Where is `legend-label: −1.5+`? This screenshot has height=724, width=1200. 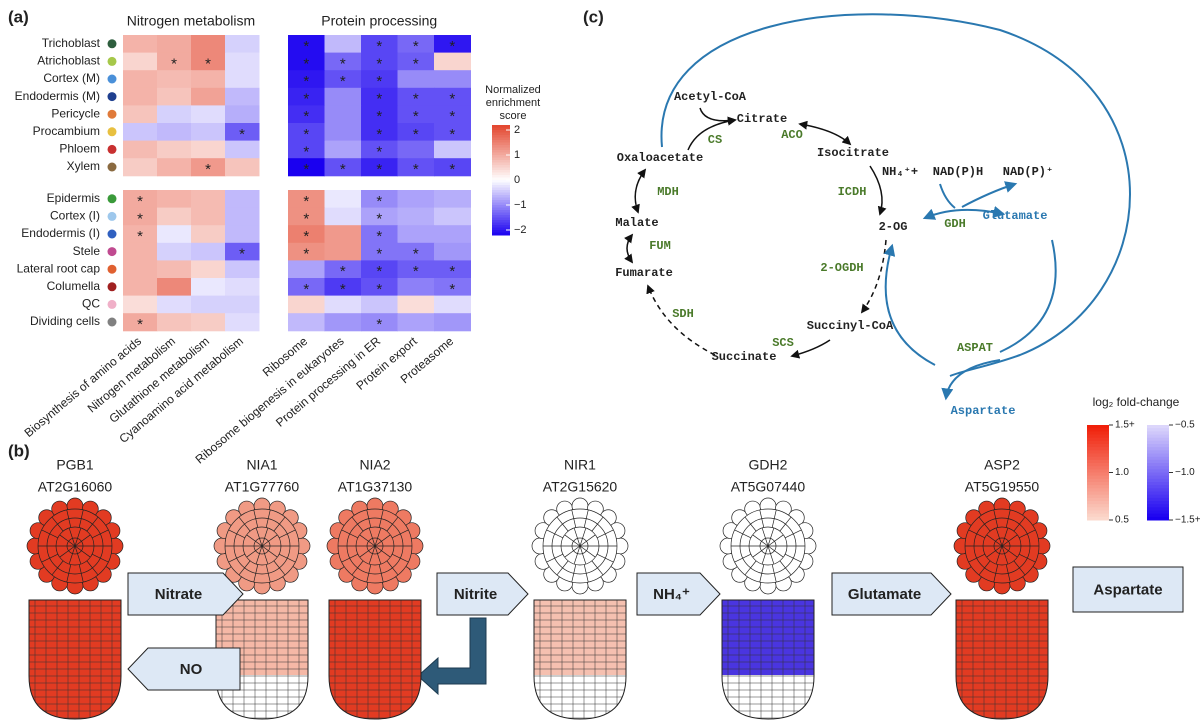
legend-label: −1.5+ is located at coordinates (1187, 520).